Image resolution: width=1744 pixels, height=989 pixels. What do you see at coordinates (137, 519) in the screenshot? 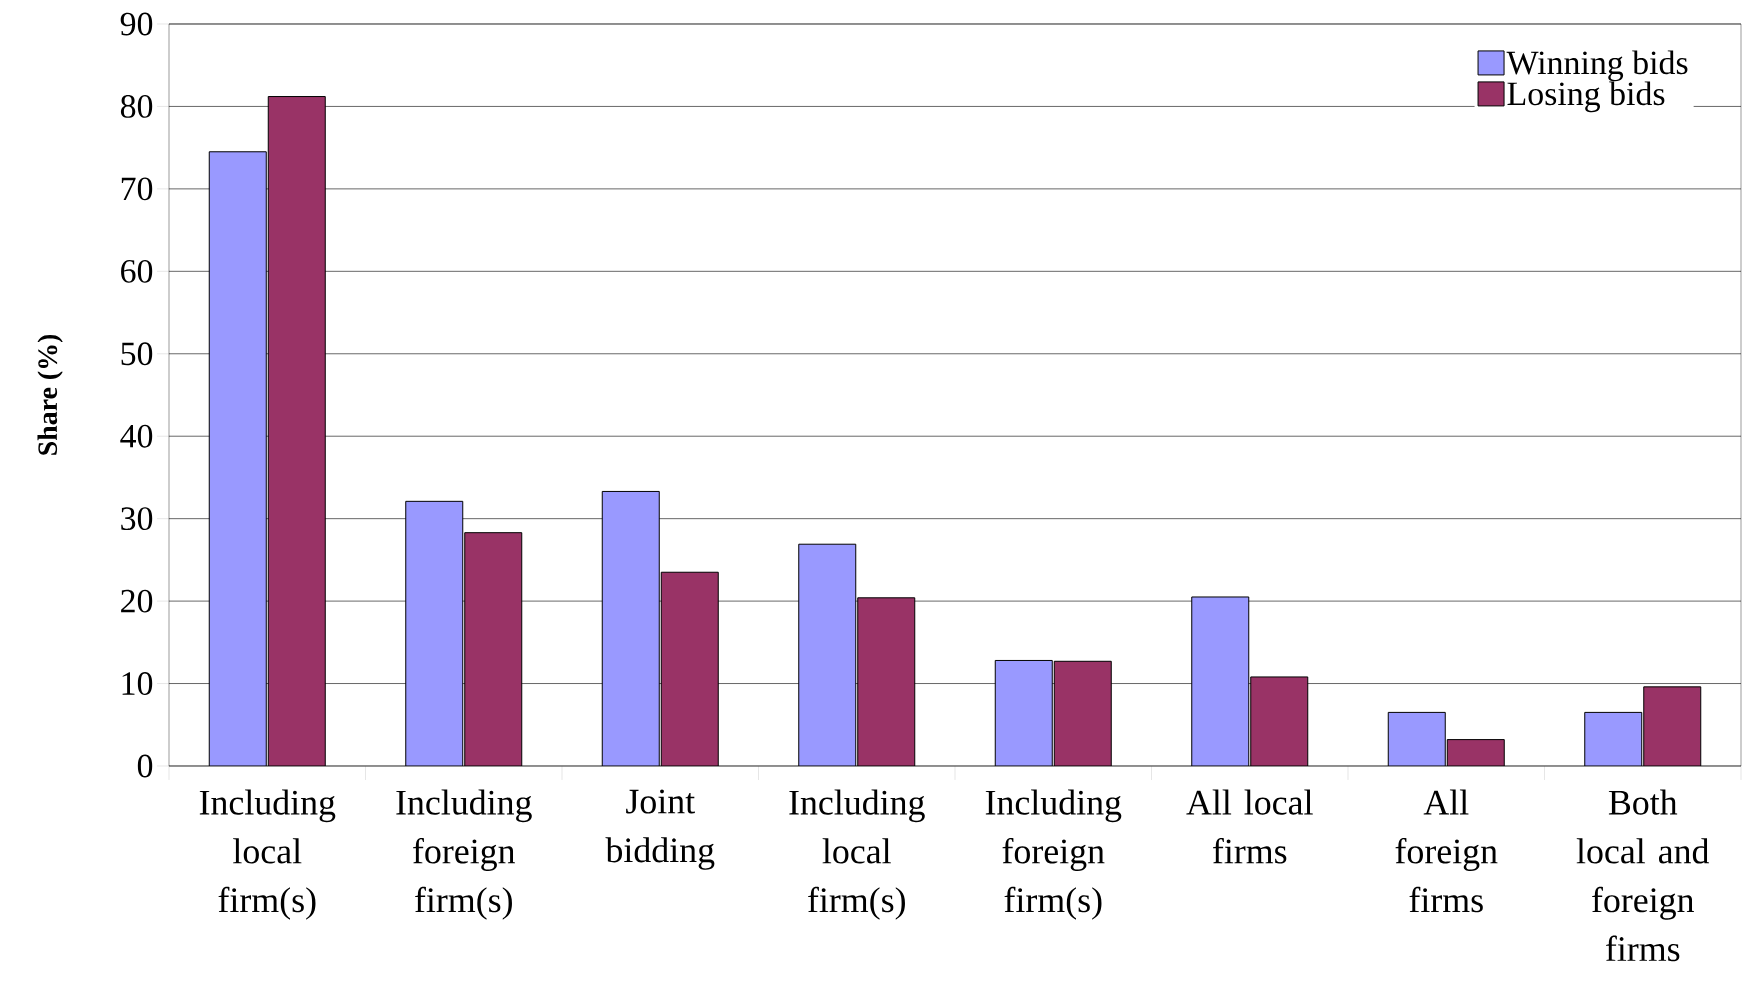
I see `y-tick-label: 30` at bounding box center [137, 519].